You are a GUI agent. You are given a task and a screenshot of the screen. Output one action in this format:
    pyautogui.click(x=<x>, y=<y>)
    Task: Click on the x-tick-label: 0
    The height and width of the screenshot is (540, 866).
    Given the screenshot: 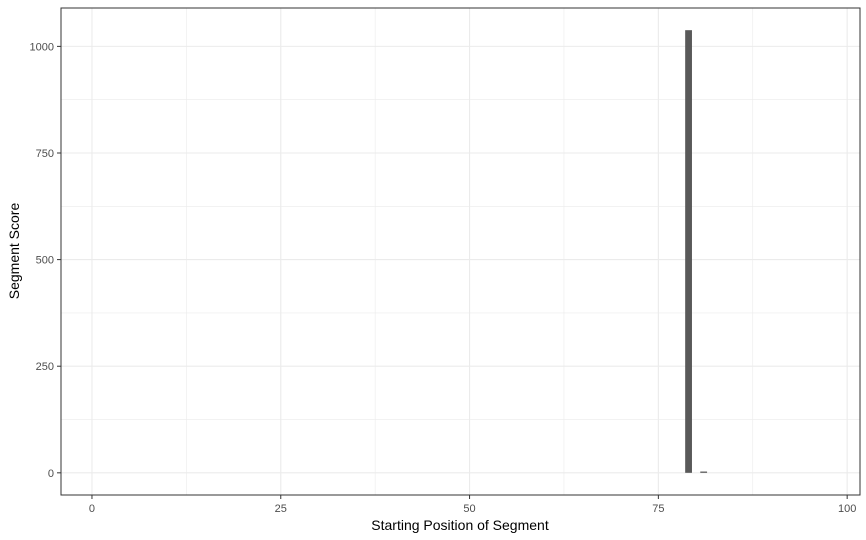 What is the action you would take?
    pyautogui.click(x=92, y=509)
    